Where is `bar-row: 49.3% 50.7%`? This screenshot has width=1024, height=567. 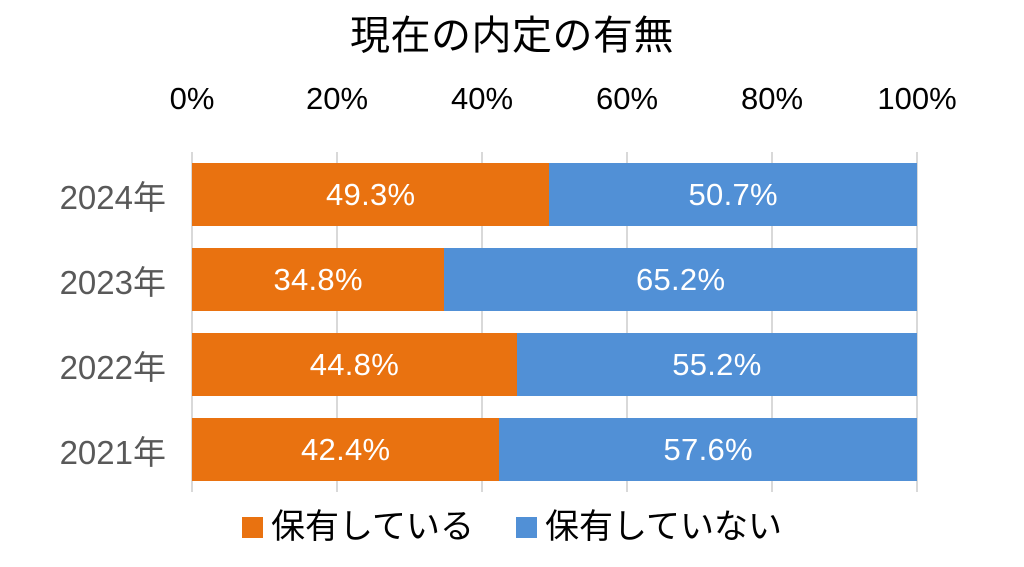 bar-row: 49.3% 50.7% is located at coordinates (554, 194).